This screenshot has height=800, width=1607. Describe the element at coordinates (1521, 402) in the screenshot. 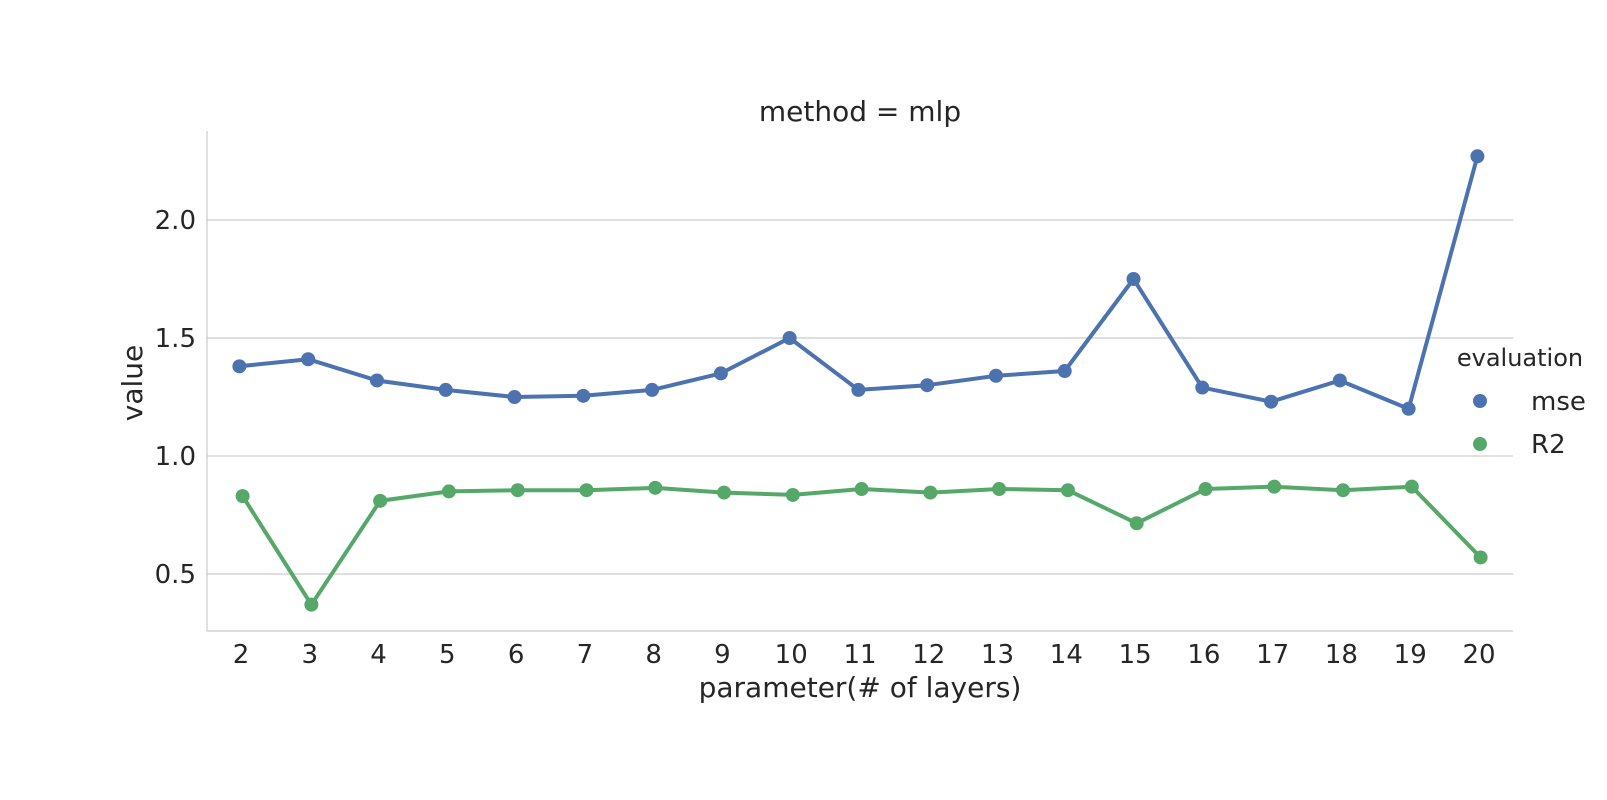

I see `legend: evaluation mse R2` at that location.